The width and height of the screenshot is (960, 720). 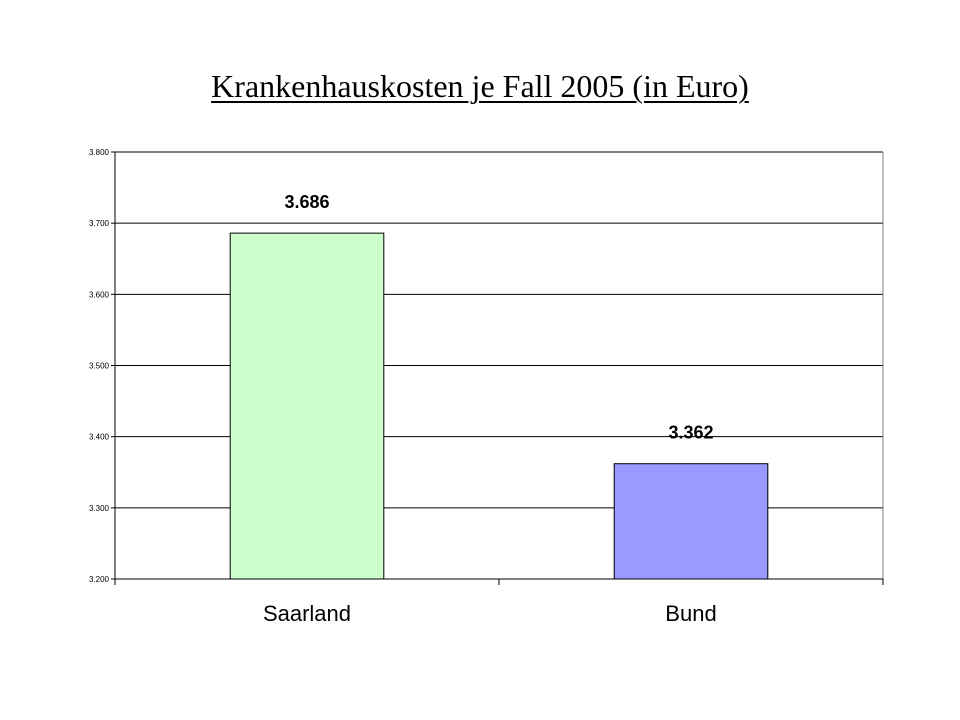 I want to click on chart-title: Krankenhauskosten je Fall 2005 (in Euro), so click(x=480, y=86).